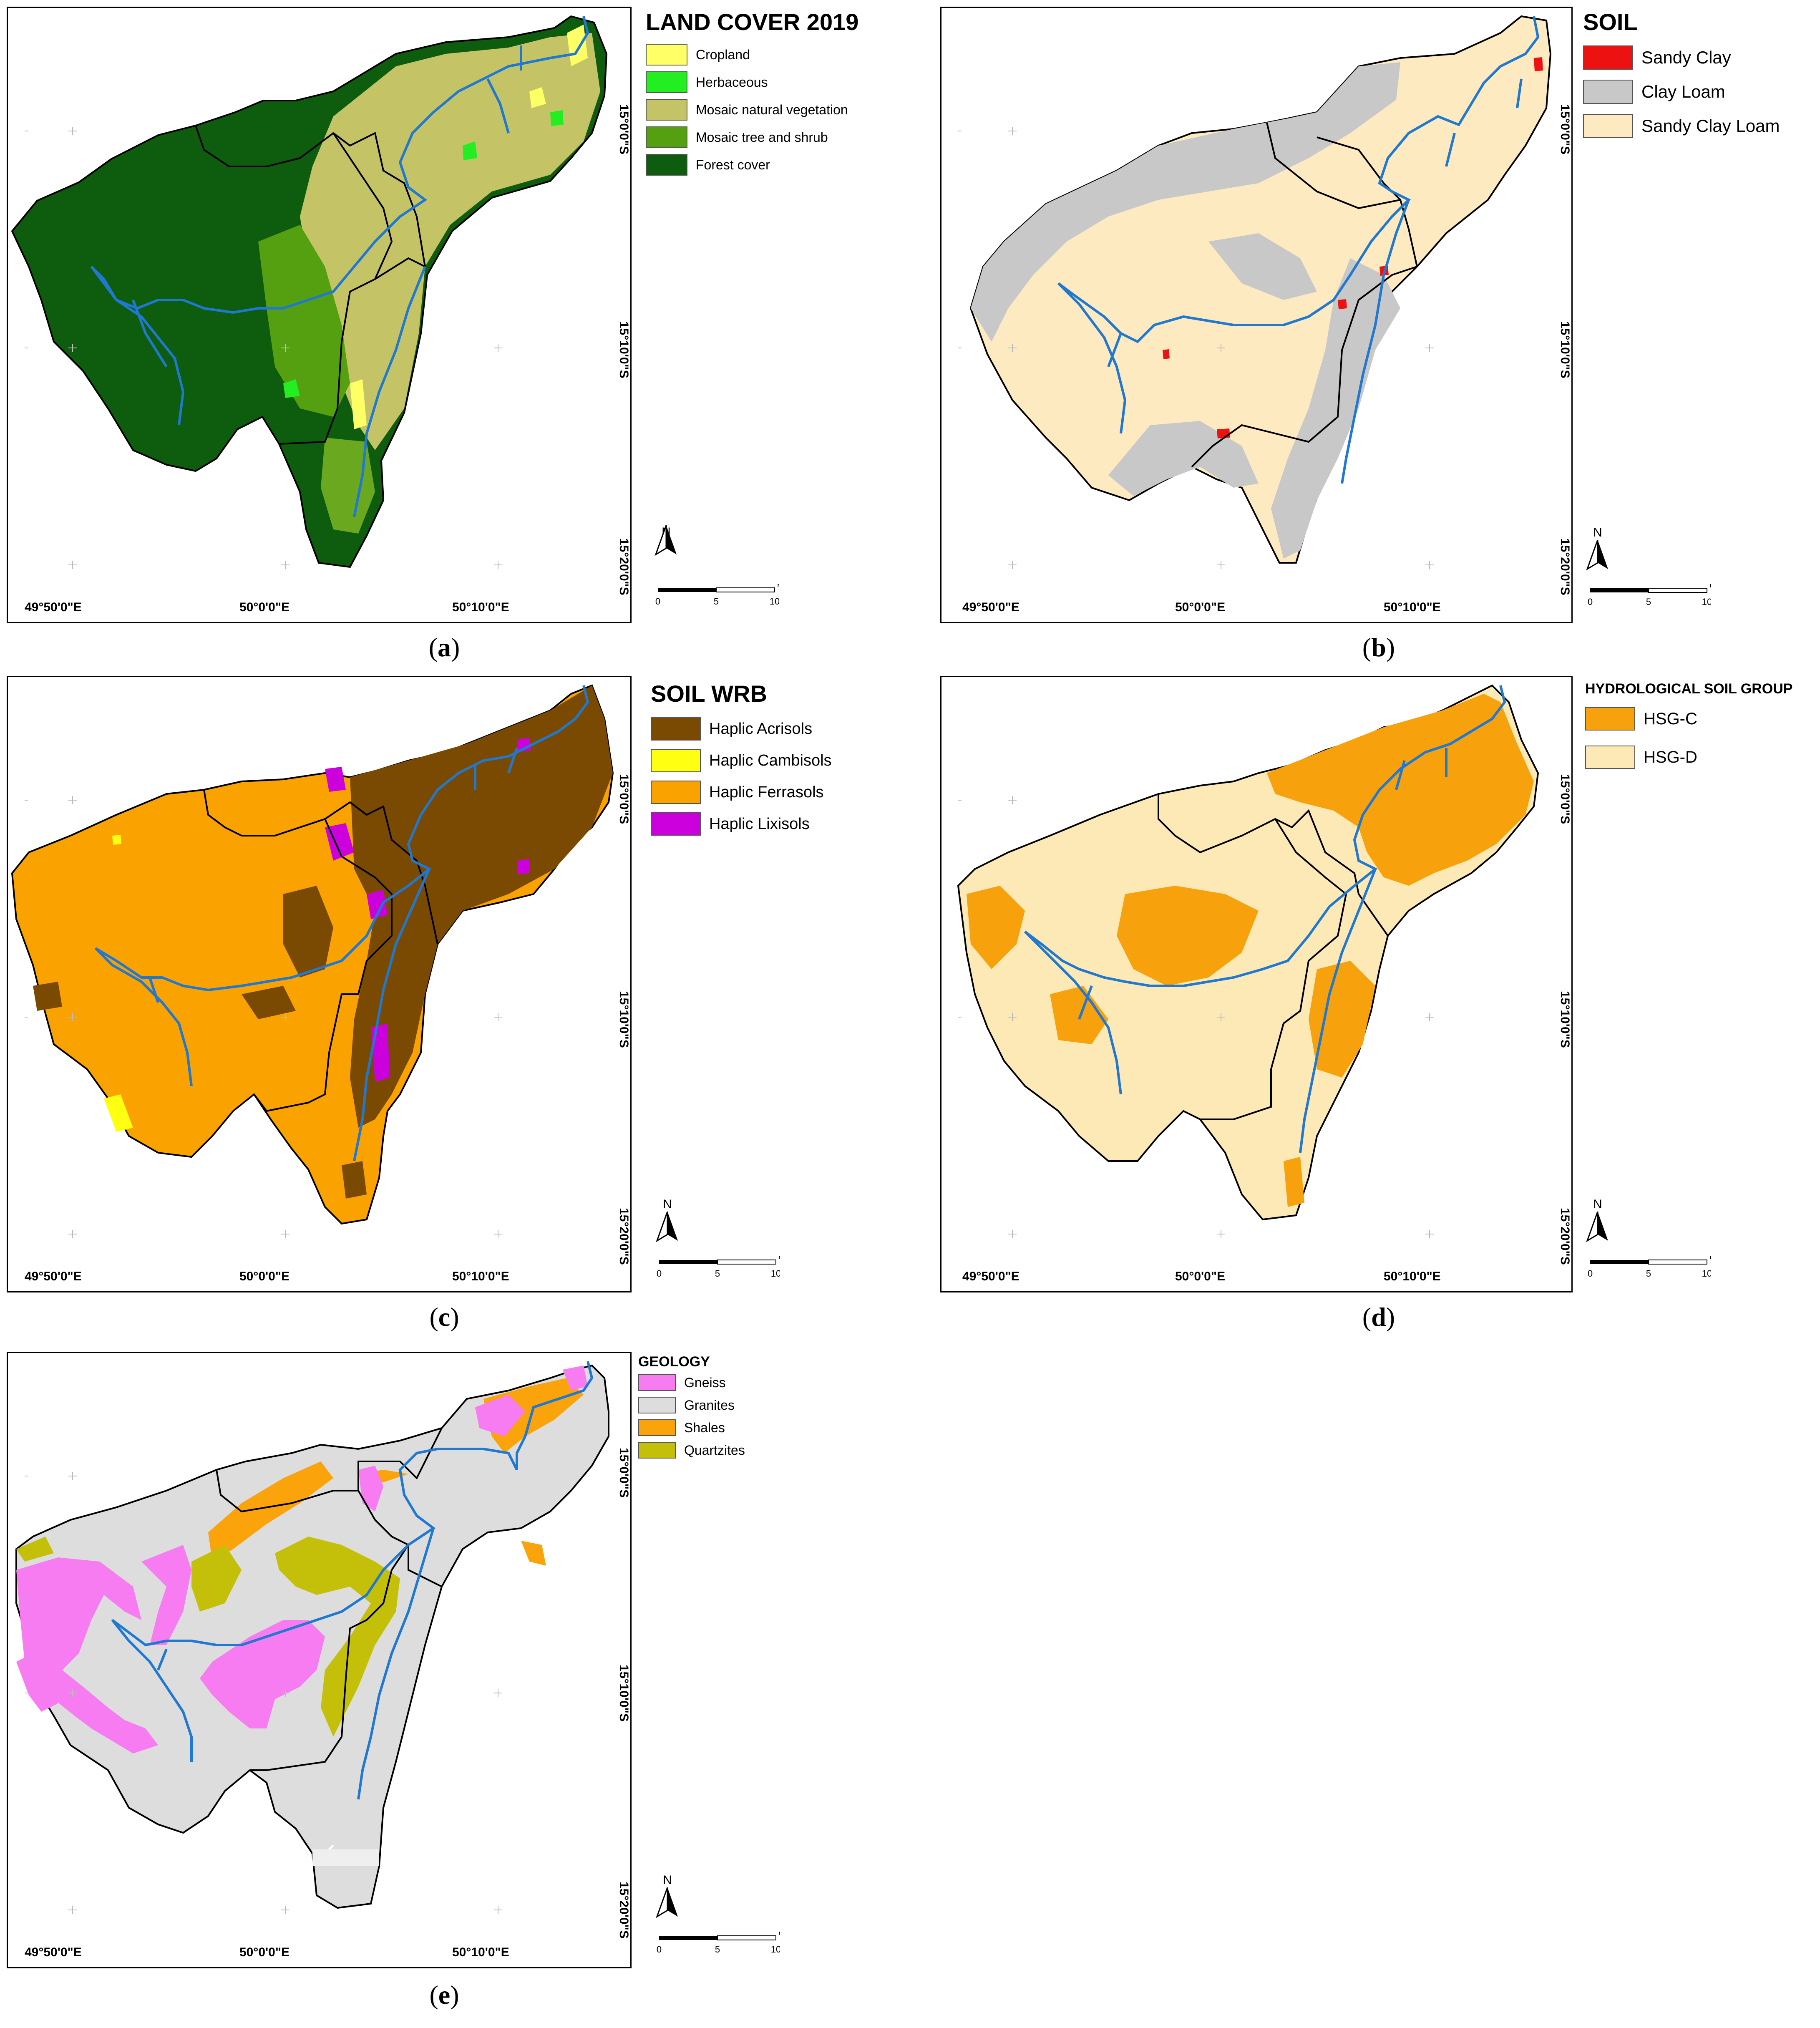 The image size is (1820, 2028). What do you see at coordinates (759, 824) in the screenshot?
I see `legend-label: Haplic Lixisols` at bounding box center [759, 824].